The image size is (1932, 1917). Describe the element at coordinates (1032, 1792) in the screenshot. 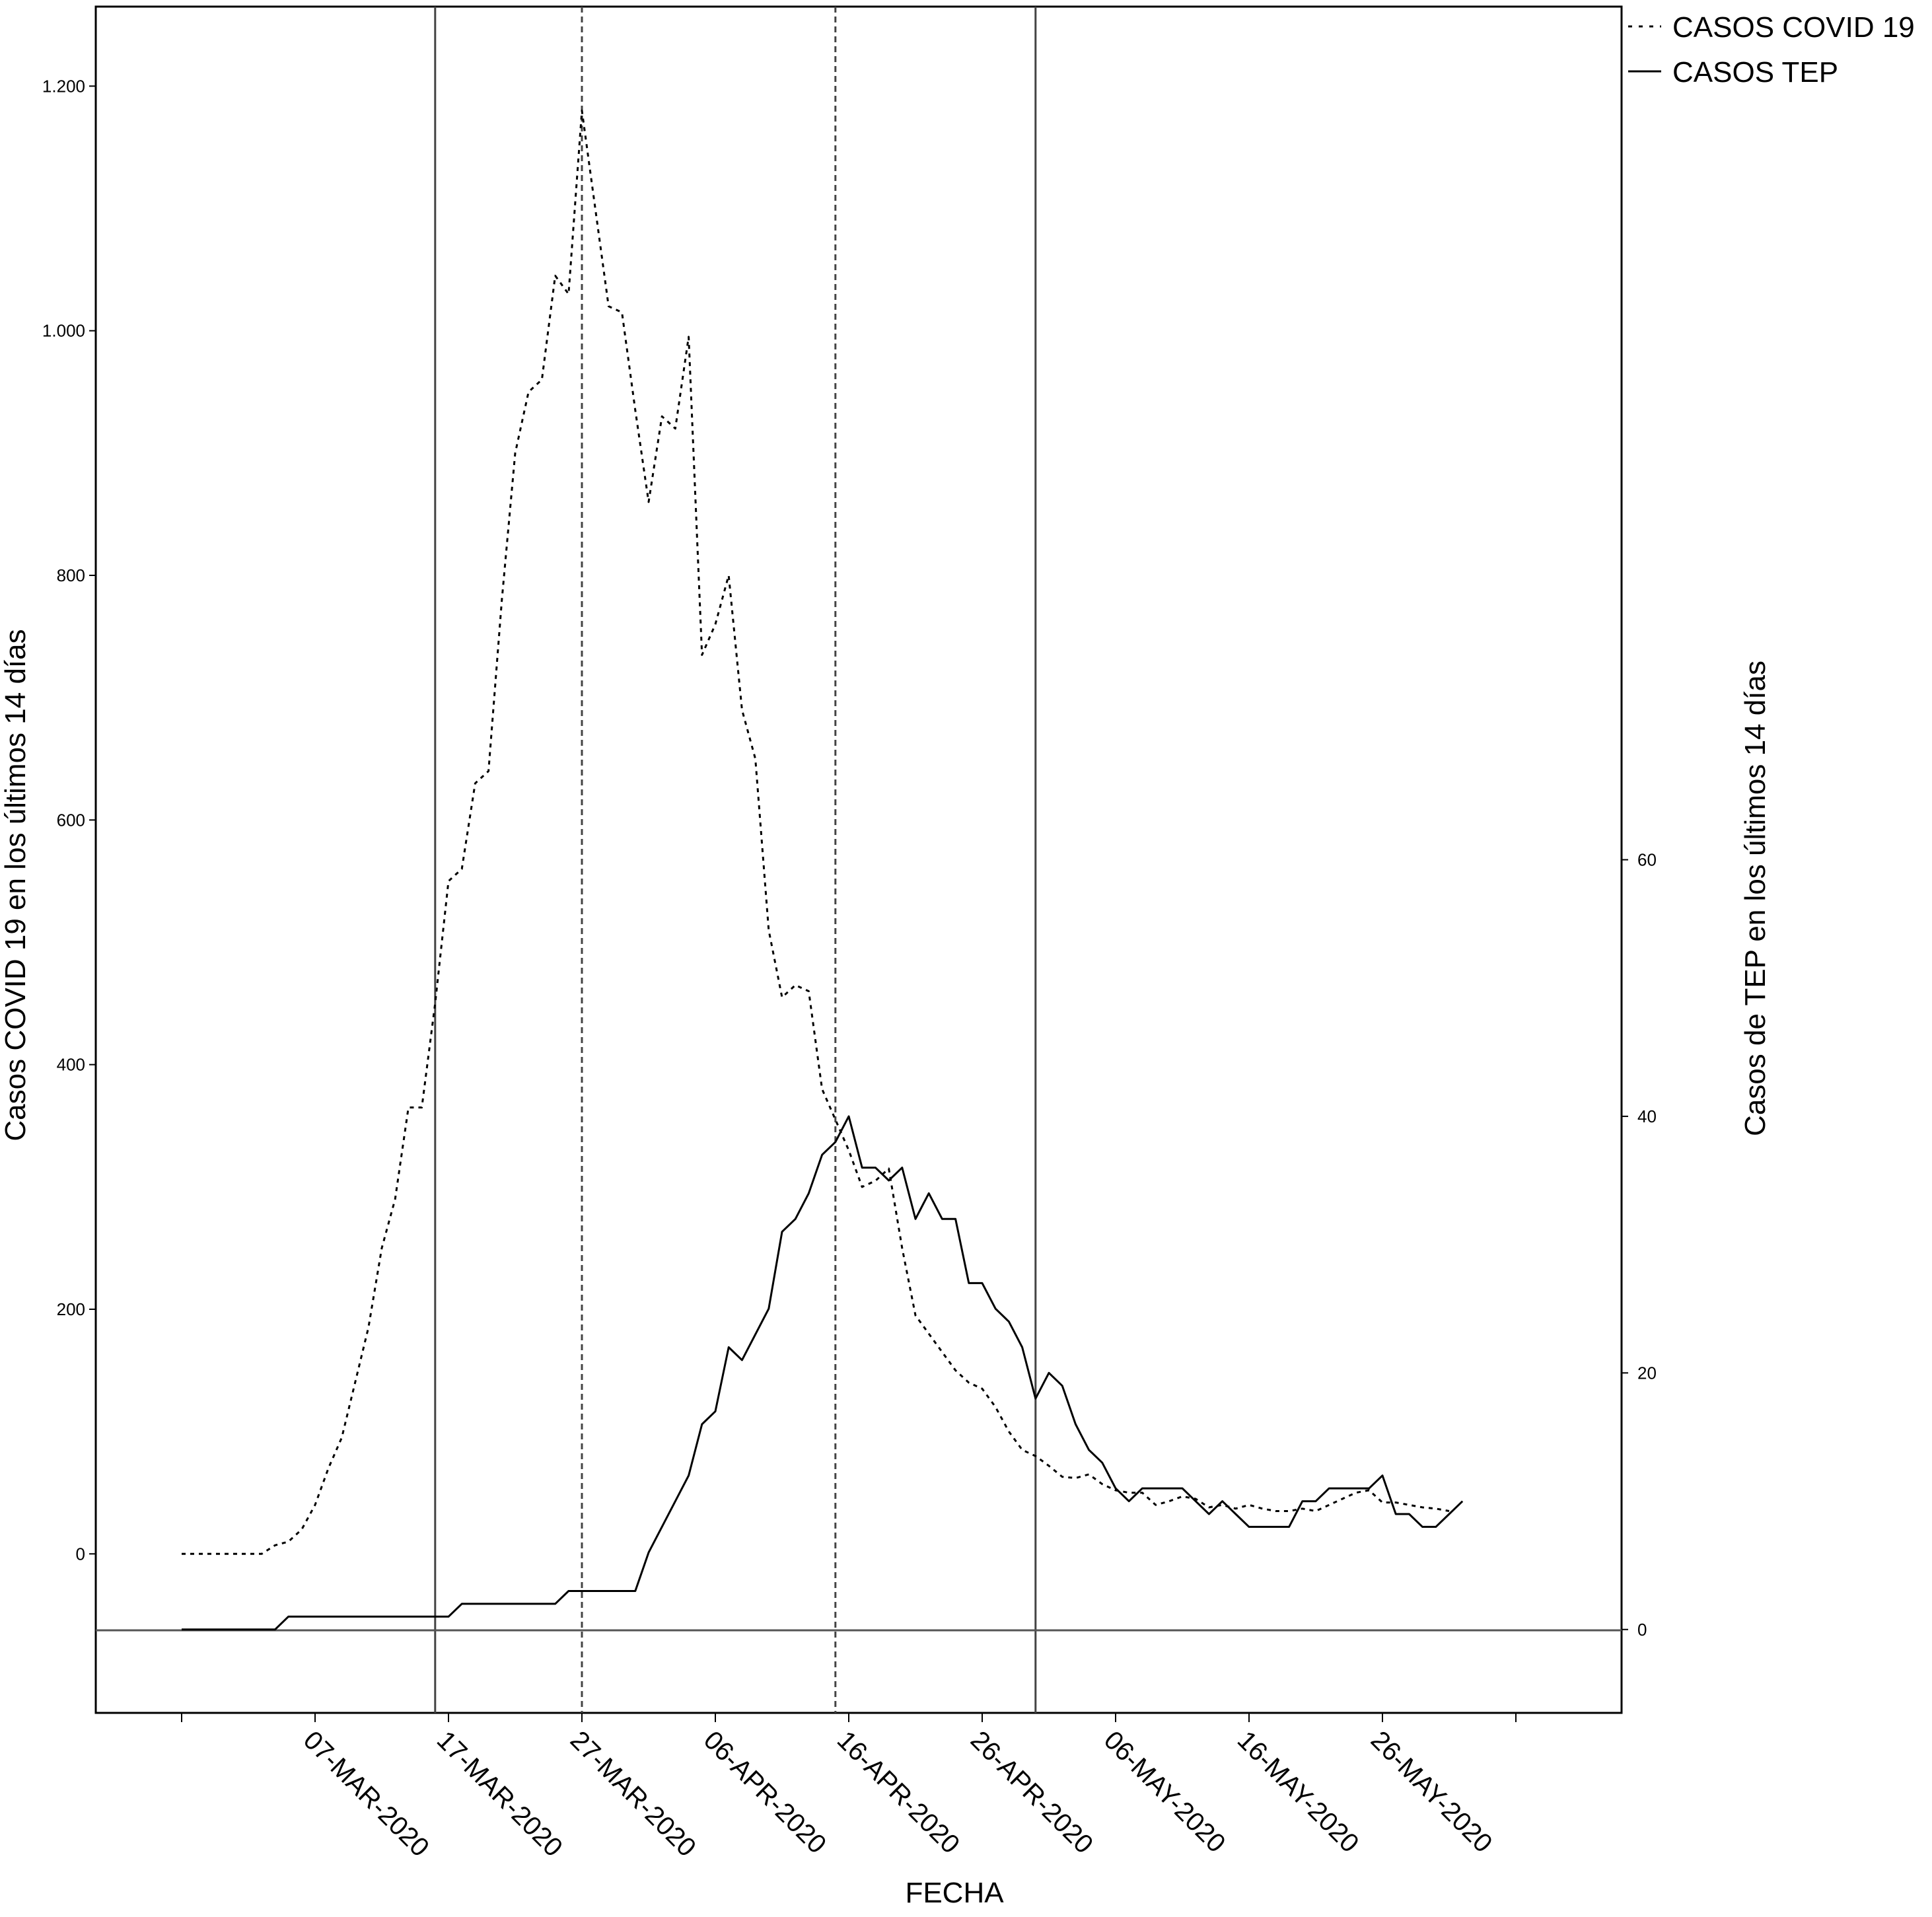

I see `x-tick-label: 26-APR-2020` at that location.